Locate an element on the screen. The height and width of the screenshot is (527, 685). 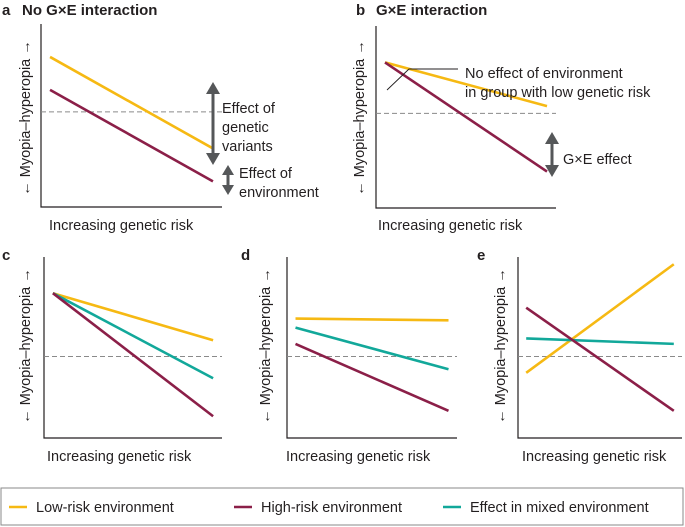
panel-e-axes is located at coordinates (599, 348).